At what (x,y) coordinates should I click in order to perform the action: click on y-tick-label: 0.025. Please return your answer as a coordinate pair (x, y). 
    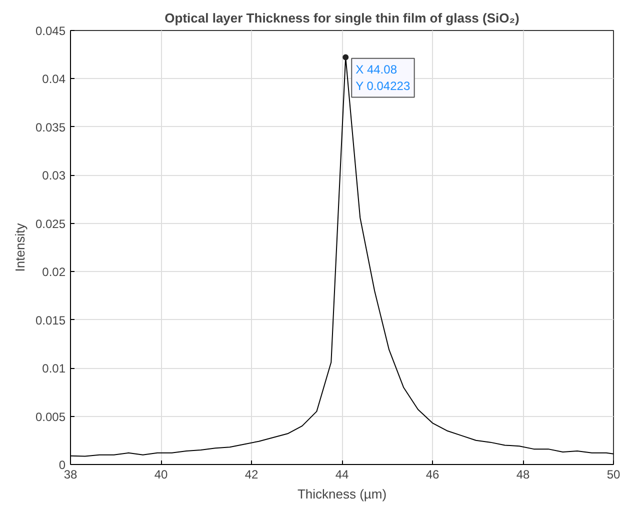
    Looking at the image, I should click on (50, 223).